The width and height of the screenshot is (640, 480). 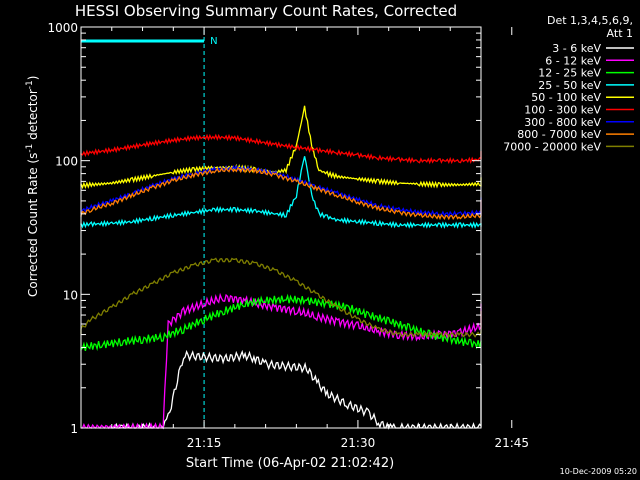 I want to click on legend-header-line2: Att 1, so click(x=620, y=33).